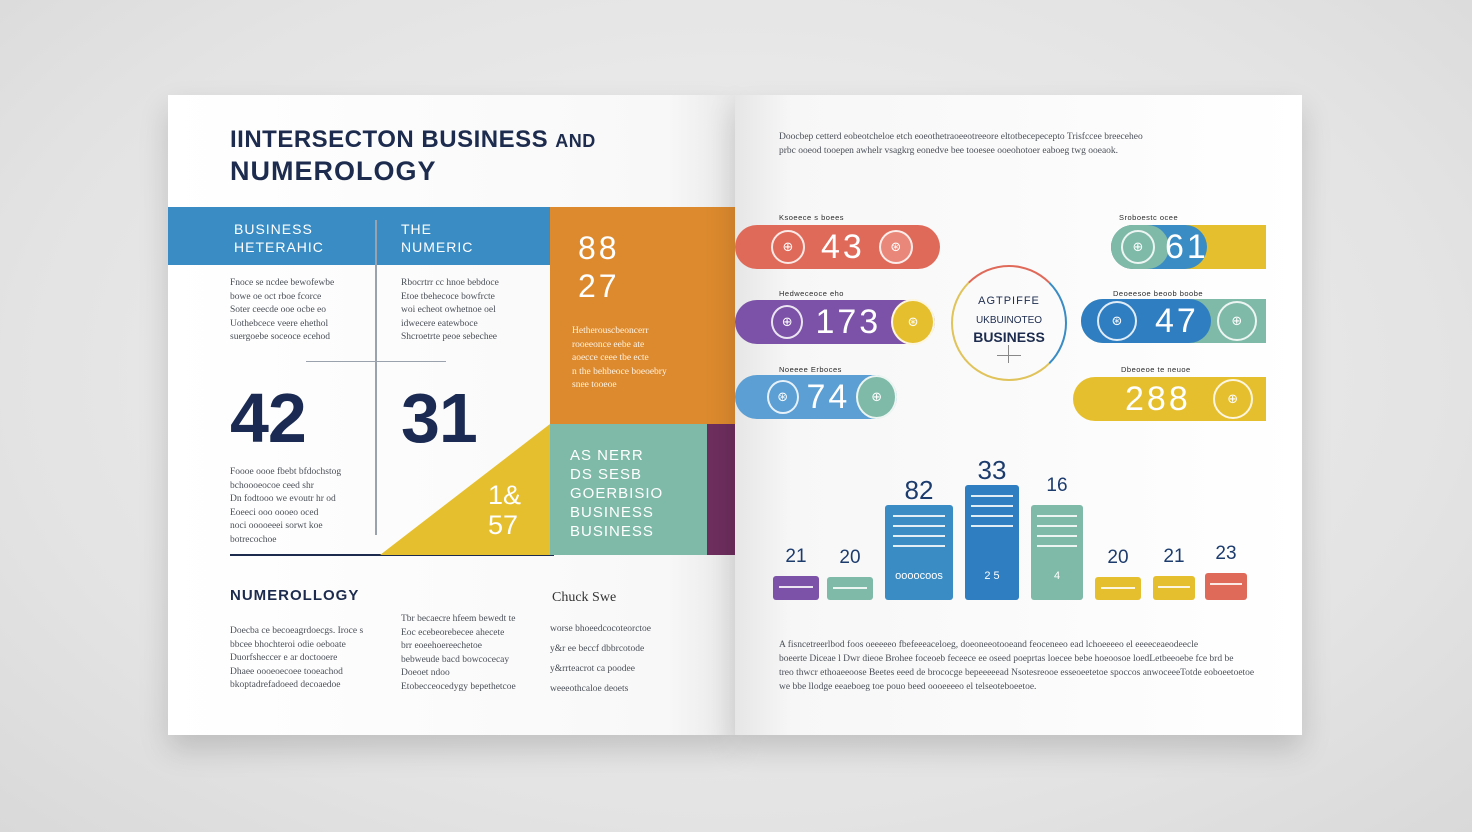 This screenshot has width=1472, height=832. What do you see at coordinates (812, 217) in the screenshot?
I see `pill-label: Ksoeece s boees` at bounding box center [812, 217].